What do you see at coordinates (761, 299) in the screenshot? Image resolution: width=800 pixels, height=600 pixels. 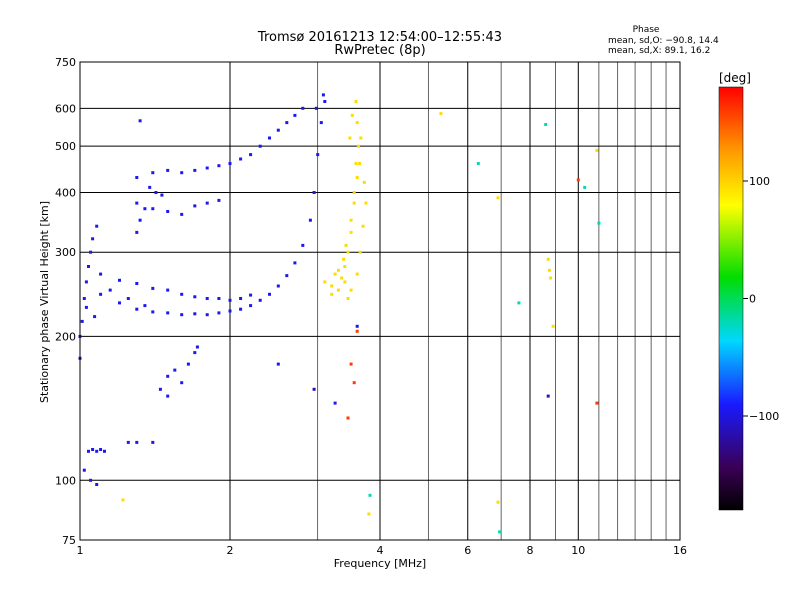 I see `colorbar-ticks: 100 0 −100` at bounding box center [761, 299].